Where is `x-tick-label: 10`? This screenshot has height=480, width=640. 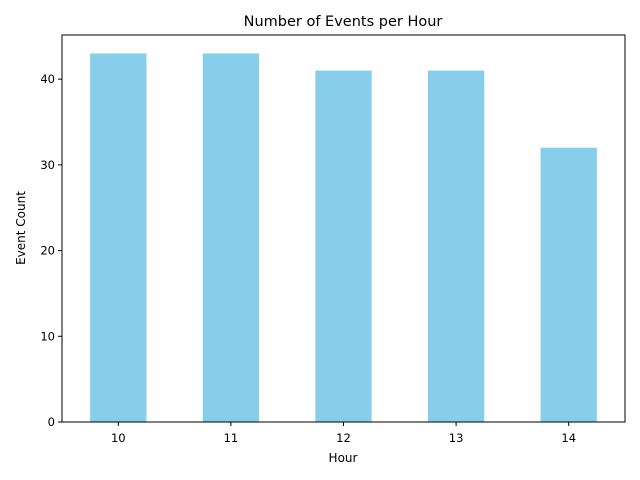 x-tick-label: 10 is located at coordinates (118, 438).